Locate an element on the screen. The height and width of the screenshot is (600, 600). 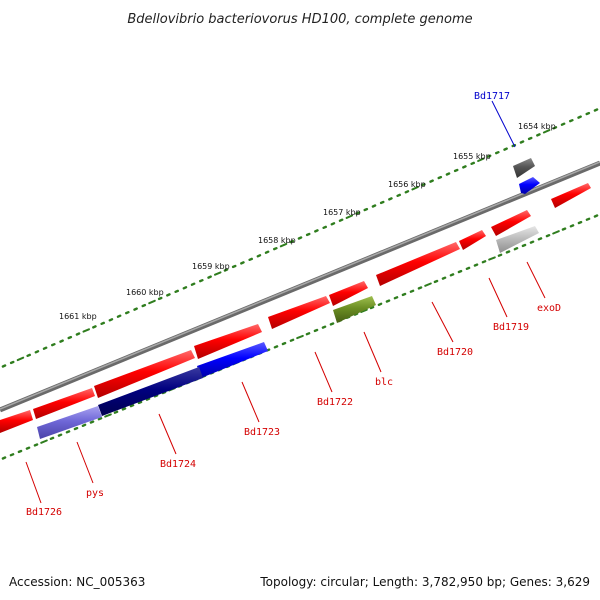
gene-bd1723 is located at coordinates (232, 360).